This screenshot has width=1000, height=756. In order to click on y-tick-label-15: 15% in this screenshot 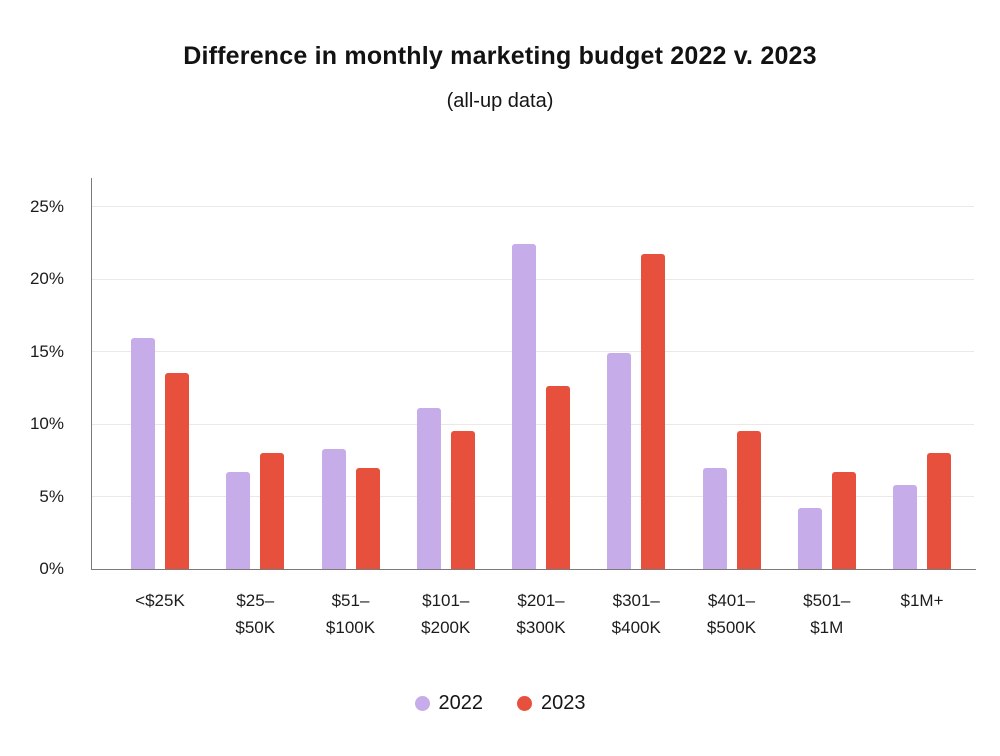, I will do `click(46, 351)`.